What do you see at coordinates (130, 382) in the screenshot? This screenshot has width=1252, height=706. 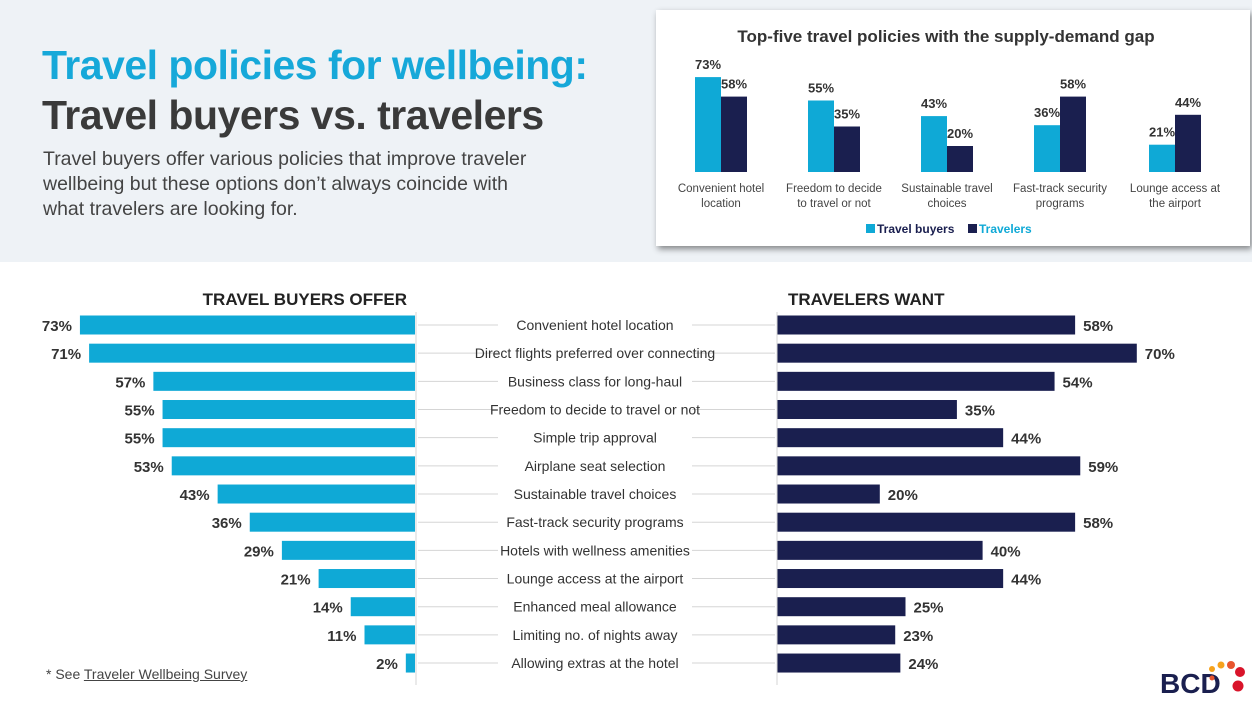 I see `data-label-buyers: 57%` at bounding box center [130, 382].